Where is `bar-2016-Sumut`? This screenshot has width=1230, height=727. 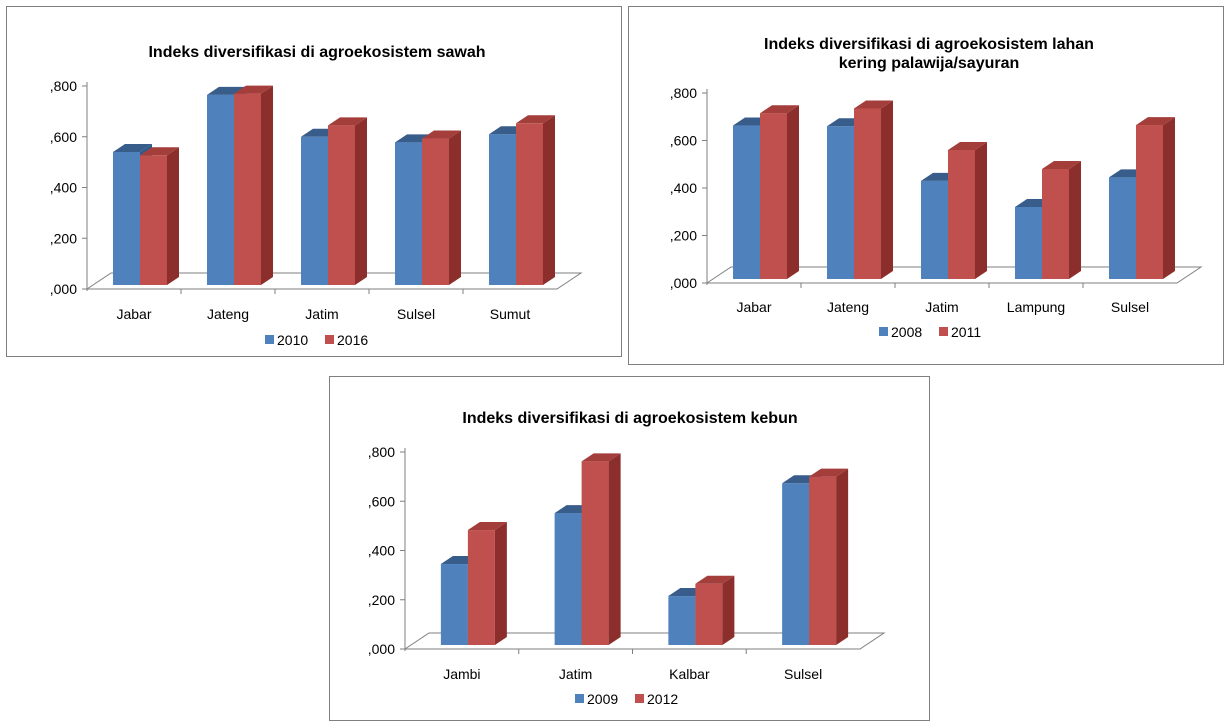
bar-2016-Sumut is located at coordinates (535, 200).